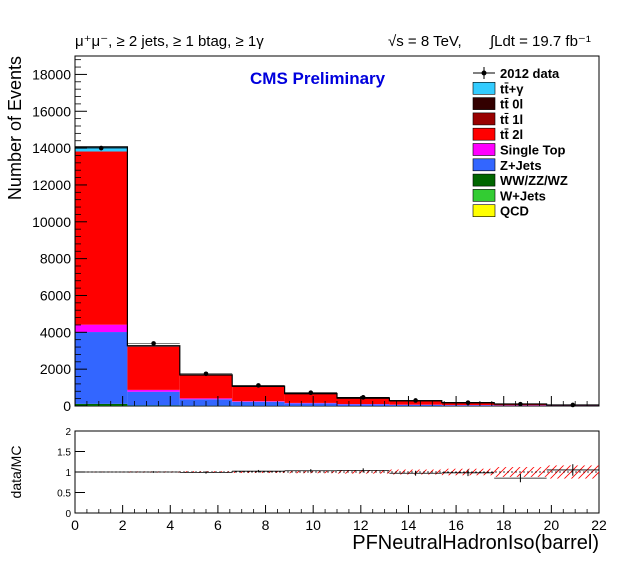 This screenshot has height=572, width=631. Describe the element at coordinates (55, 369) in the screenshot. I see `y-tick-label-1: 2000` at that location.